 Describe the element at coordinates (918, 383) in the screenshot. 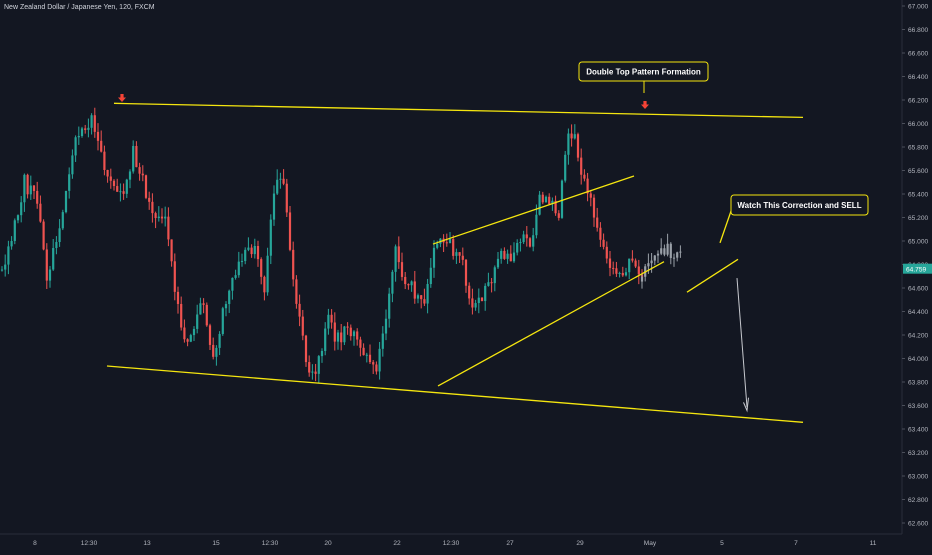

I see `y-tick-label: 63.800` at that location.